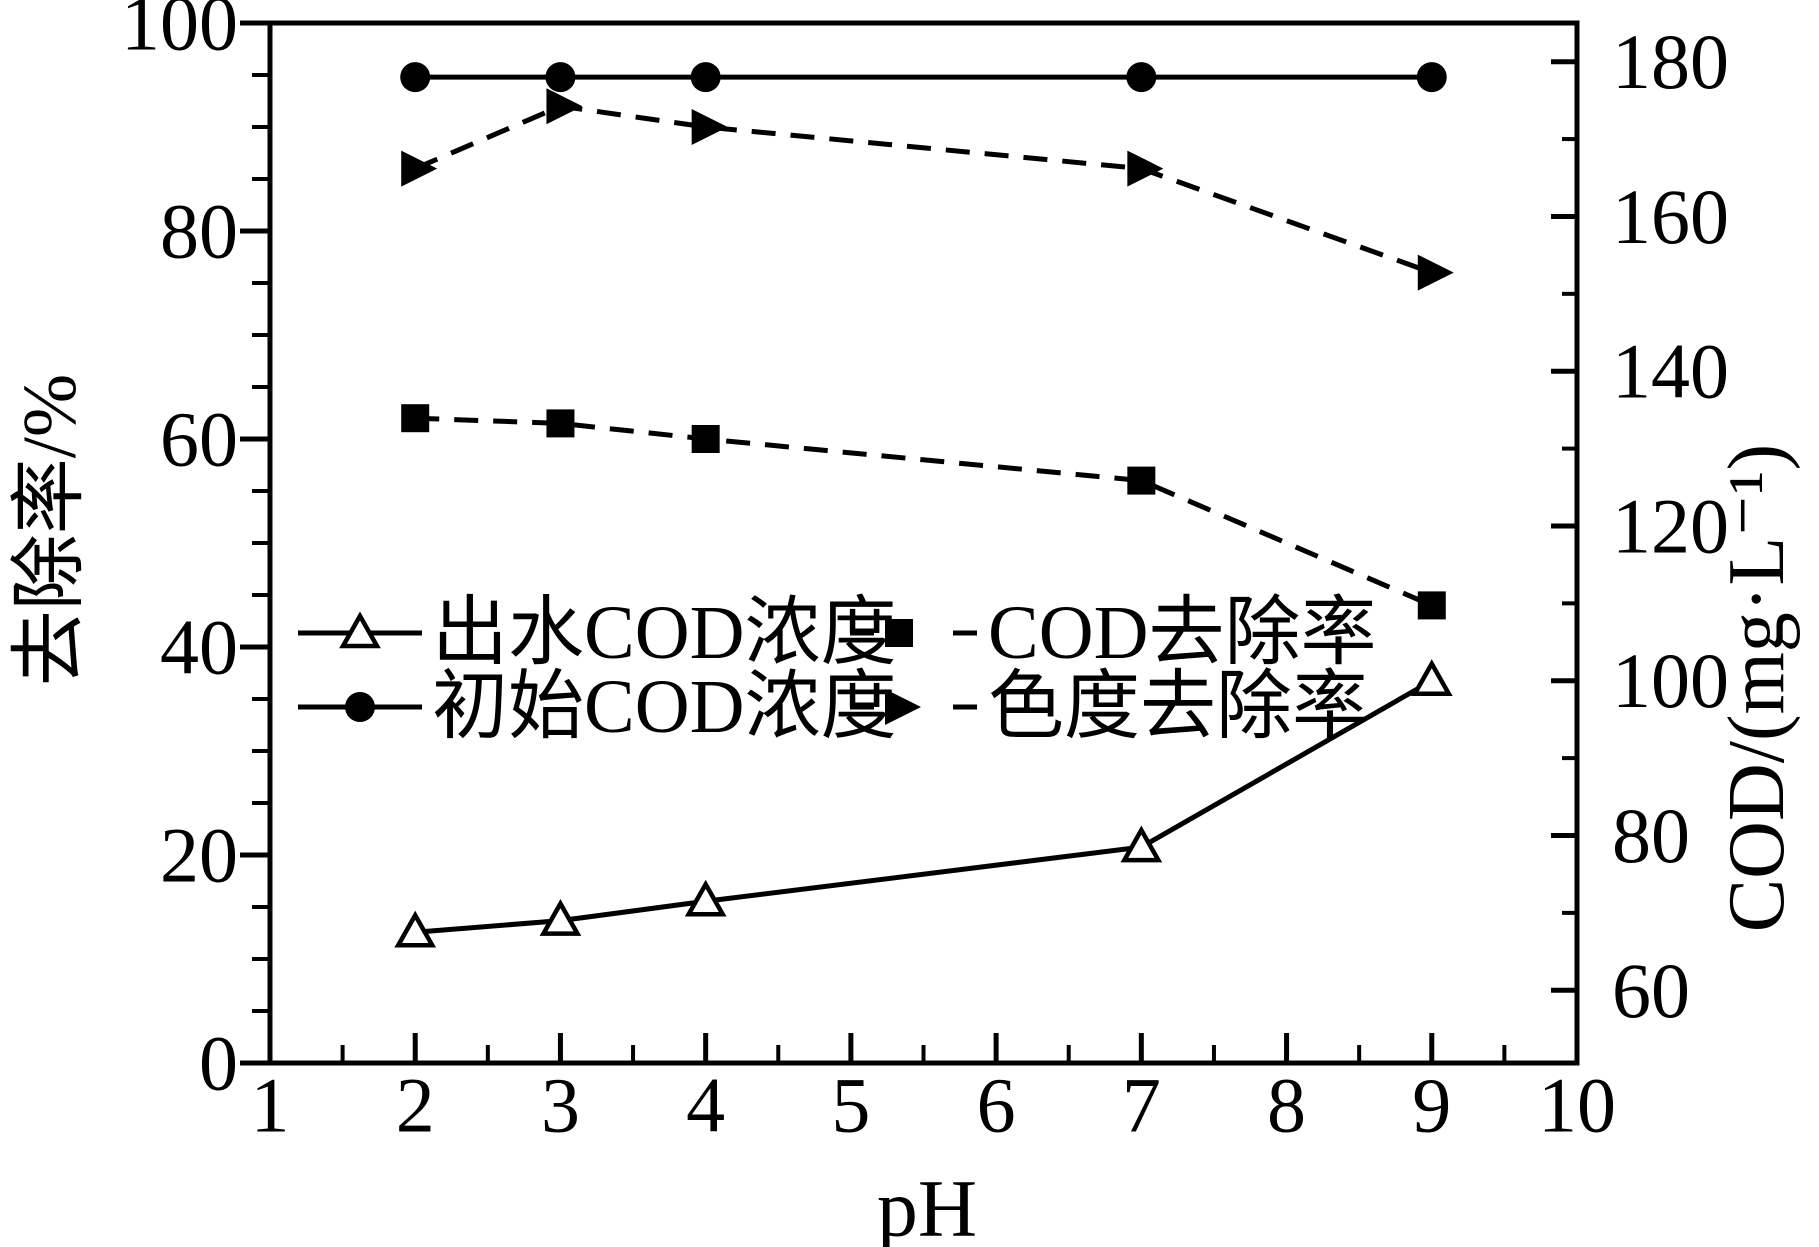 The height and width of the screenshot is (1247, 1819). Describe the element at coordinates (664, 707) in the screenshot. I see `legend-label: 初始COD浓度` at that location.